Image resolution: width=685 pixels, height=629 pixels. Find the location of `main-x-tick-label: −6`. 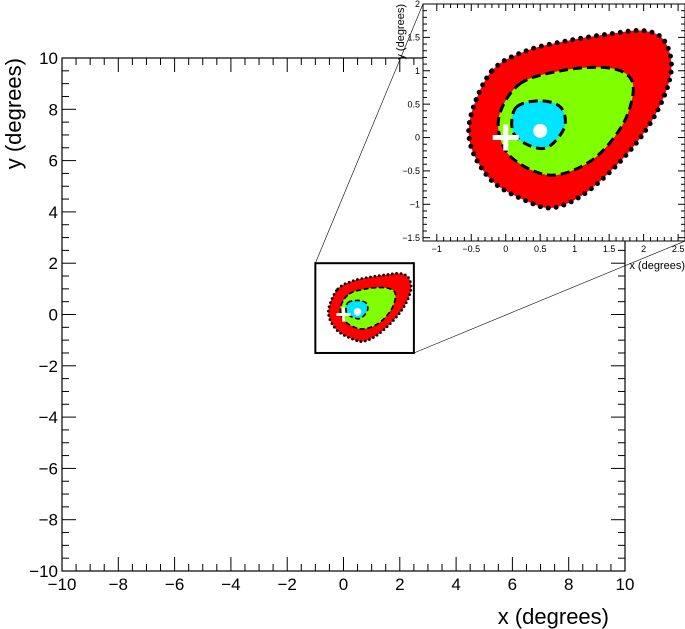

main-x-tick-label: −6 is located at coordinates (174, 584).